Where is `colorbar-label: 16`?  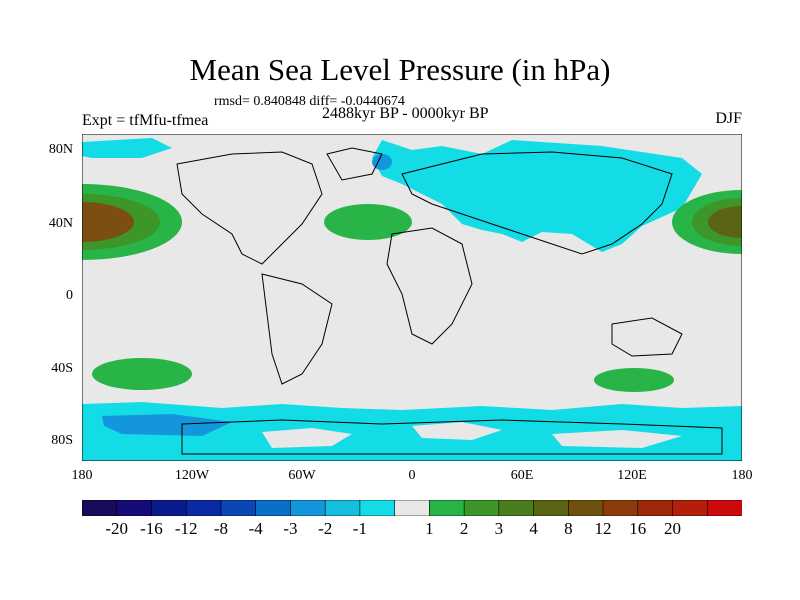
colorbar-label: 16 is located at coordinates (638, 528).